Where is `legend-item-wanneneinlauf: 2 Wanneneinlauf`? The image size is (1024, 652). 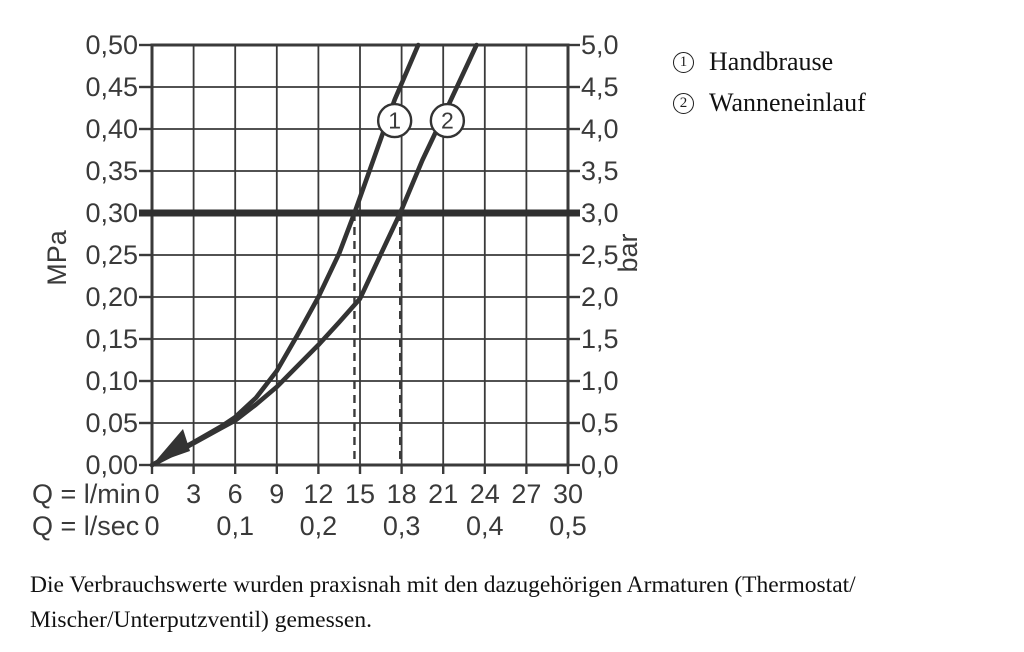
legend-item-wanneneinlauf: 2 Wanneneinlauf is located at coordinates (769, 103).